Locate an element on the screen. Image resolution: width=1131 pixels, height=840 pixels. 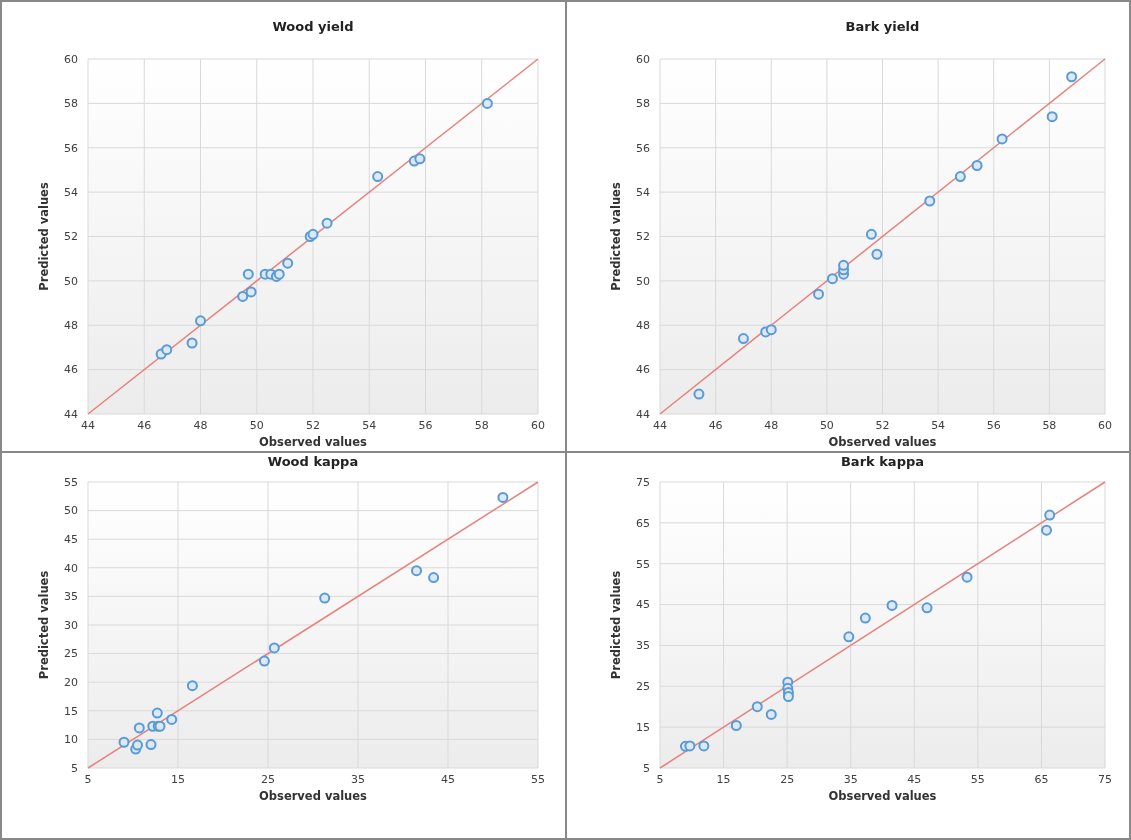
x-tick-label: 75 is located at coordinates (1105, 779).